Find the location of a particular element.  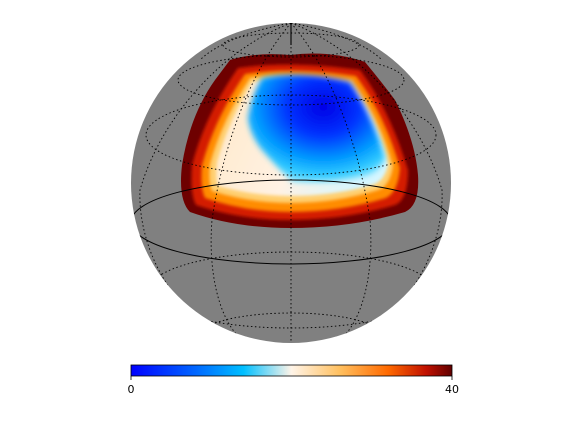

region-blue-core is located at coordinates (316, 128).